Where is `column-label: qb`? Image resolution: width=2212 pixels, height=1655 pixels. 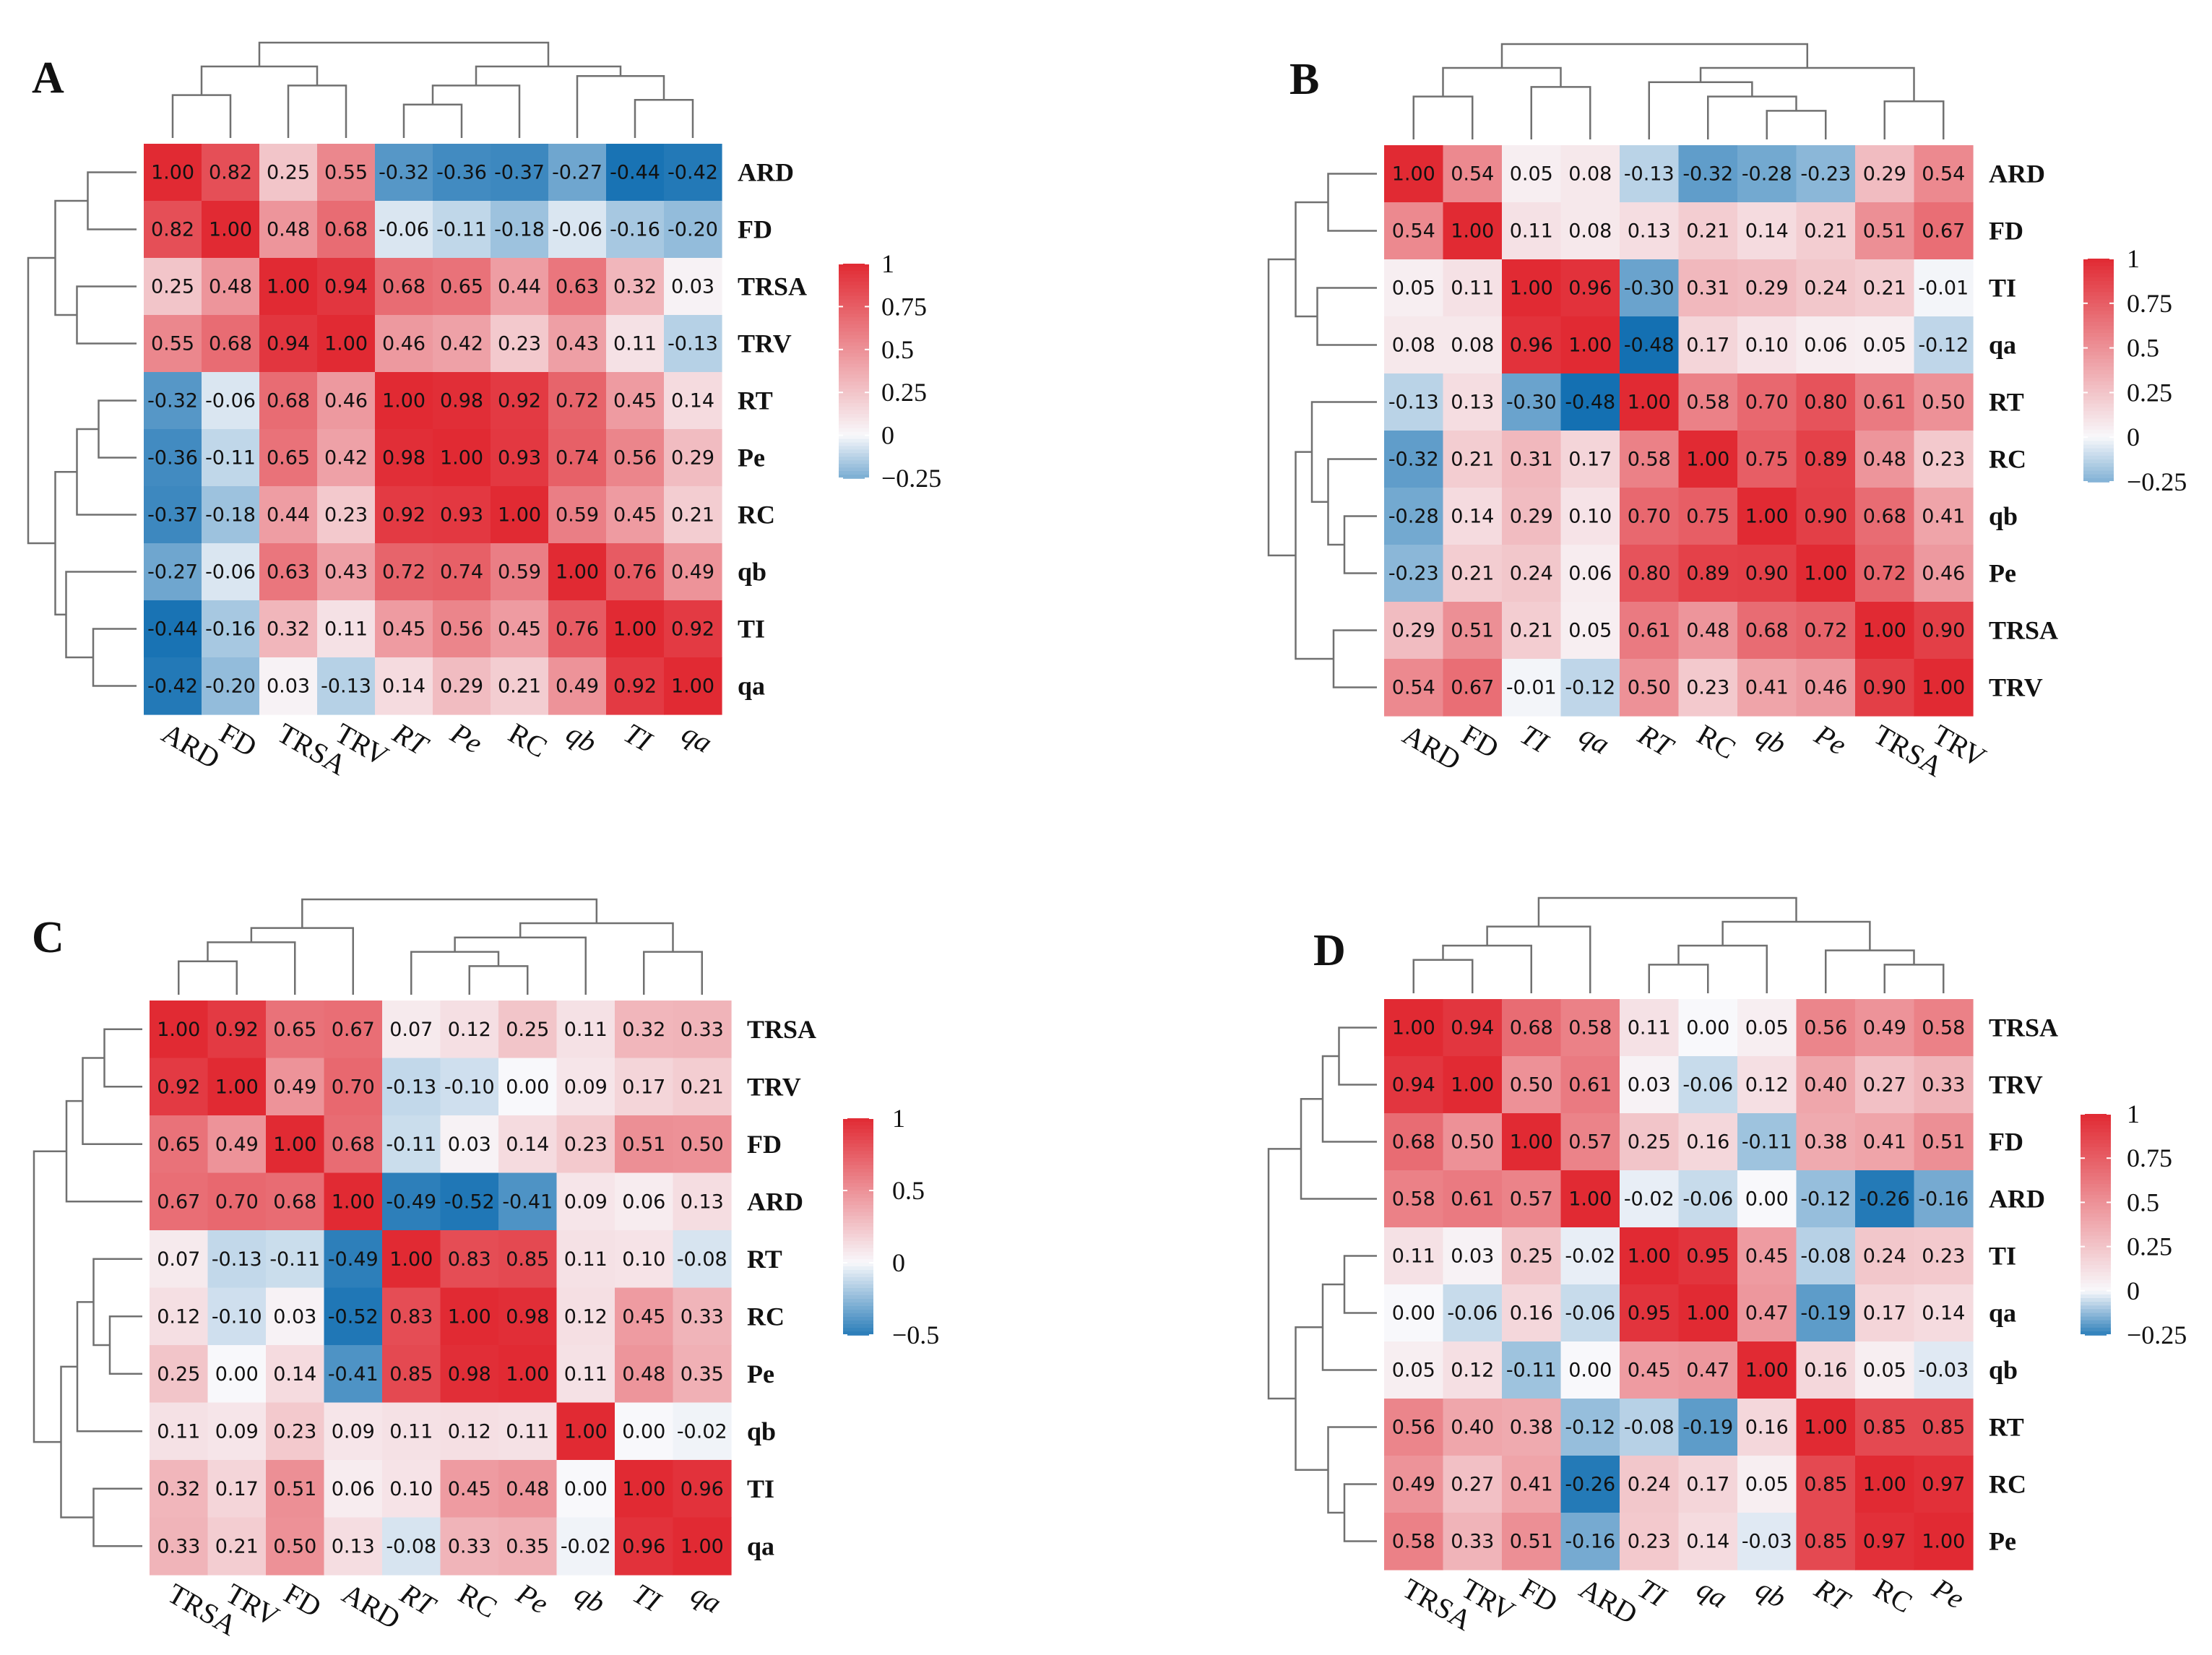
column-label: qb is located at coordinates (590, 1599).